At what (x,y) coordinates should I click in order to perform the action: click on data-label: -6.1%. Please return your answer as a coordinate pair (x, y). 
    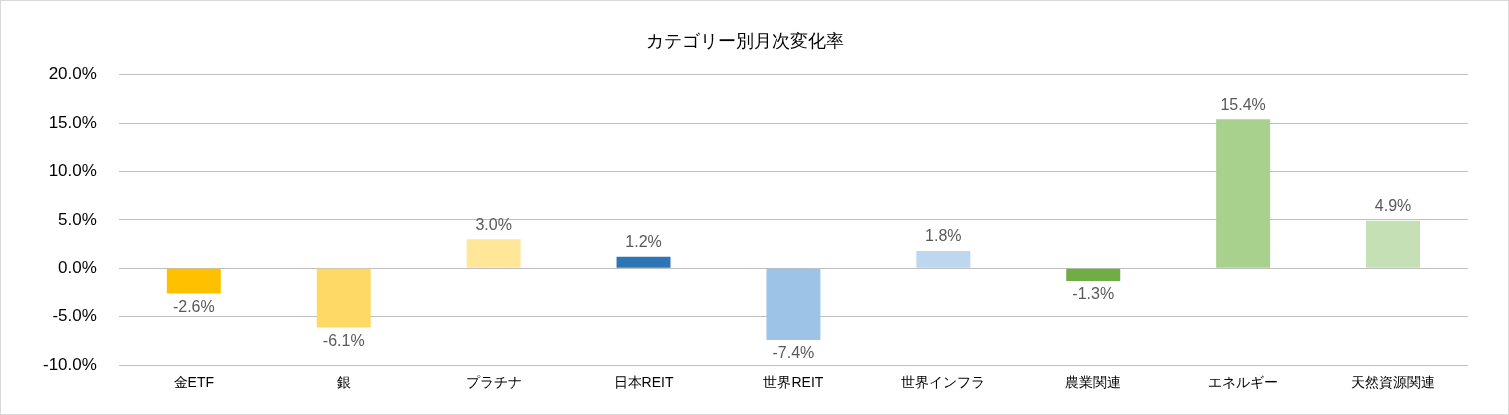
    Looking at the image, I should click on (343, 340).